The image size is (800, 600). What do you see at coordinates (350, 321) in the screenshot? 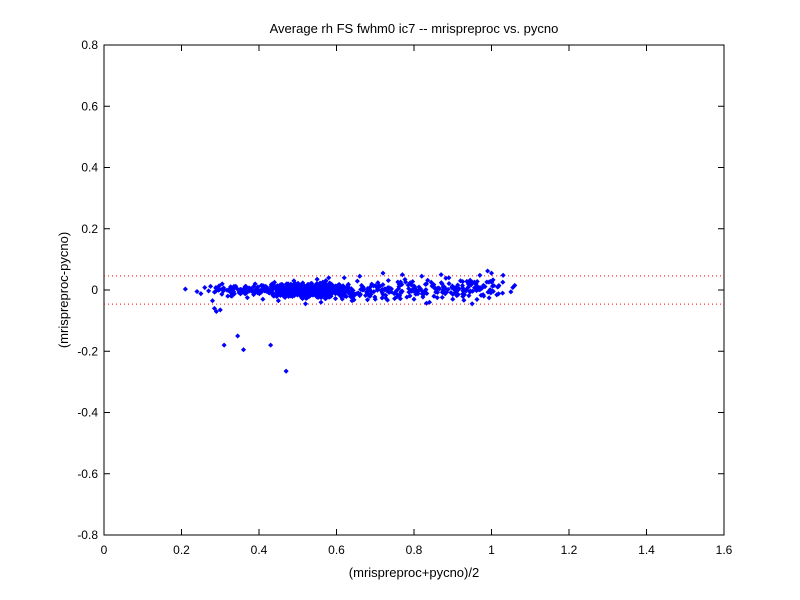
I see `data-points` at bounding box center [350, 321].